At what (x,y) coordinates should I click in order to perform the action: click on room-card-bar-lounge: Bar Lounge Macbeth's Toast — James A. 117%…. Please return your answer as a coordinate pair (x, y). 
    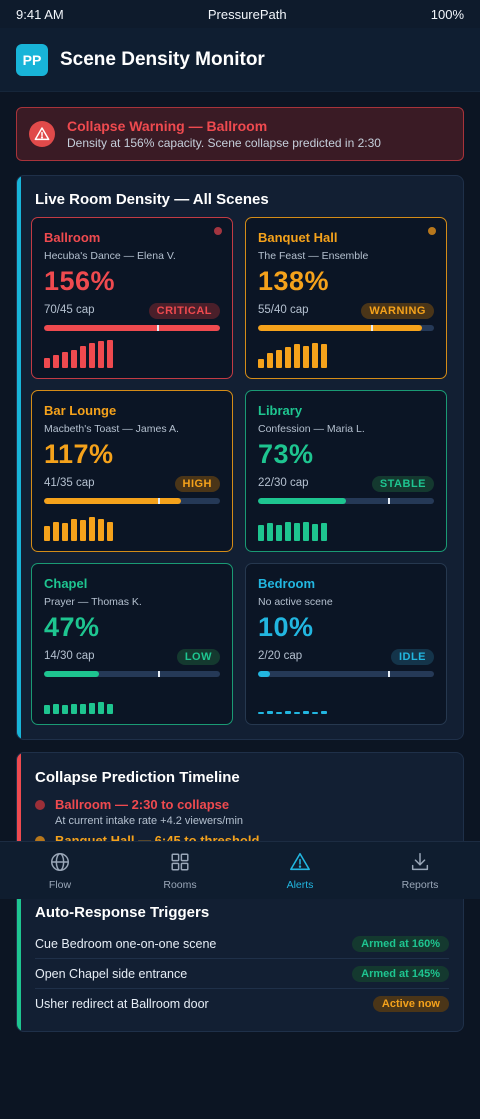
    Looking at the image, I should click on (132, 471).